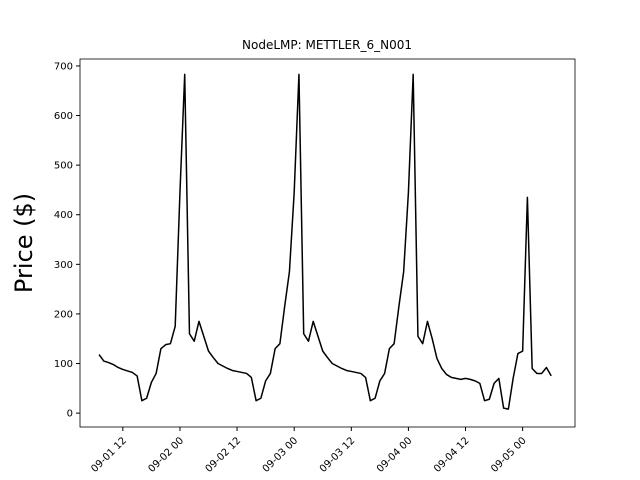 The image size is (640, 480). I want to click on y-tick-label: 700, so click(63, 66).